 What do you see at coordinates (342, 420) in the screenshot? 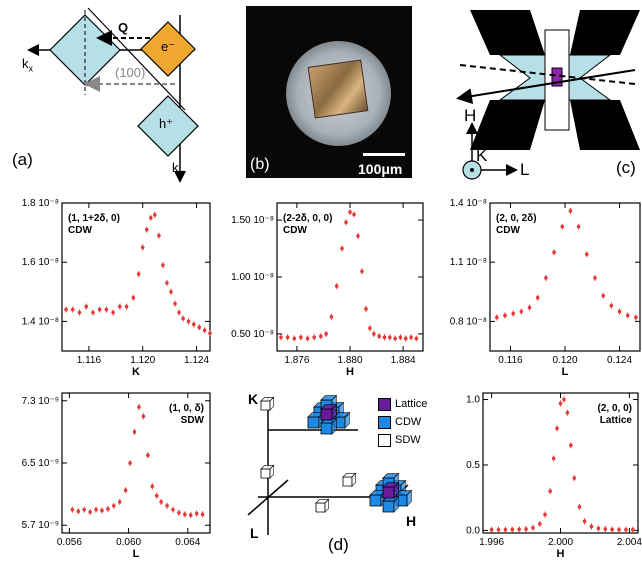
I see `cdw-cube` at bounding box center [342, 420].